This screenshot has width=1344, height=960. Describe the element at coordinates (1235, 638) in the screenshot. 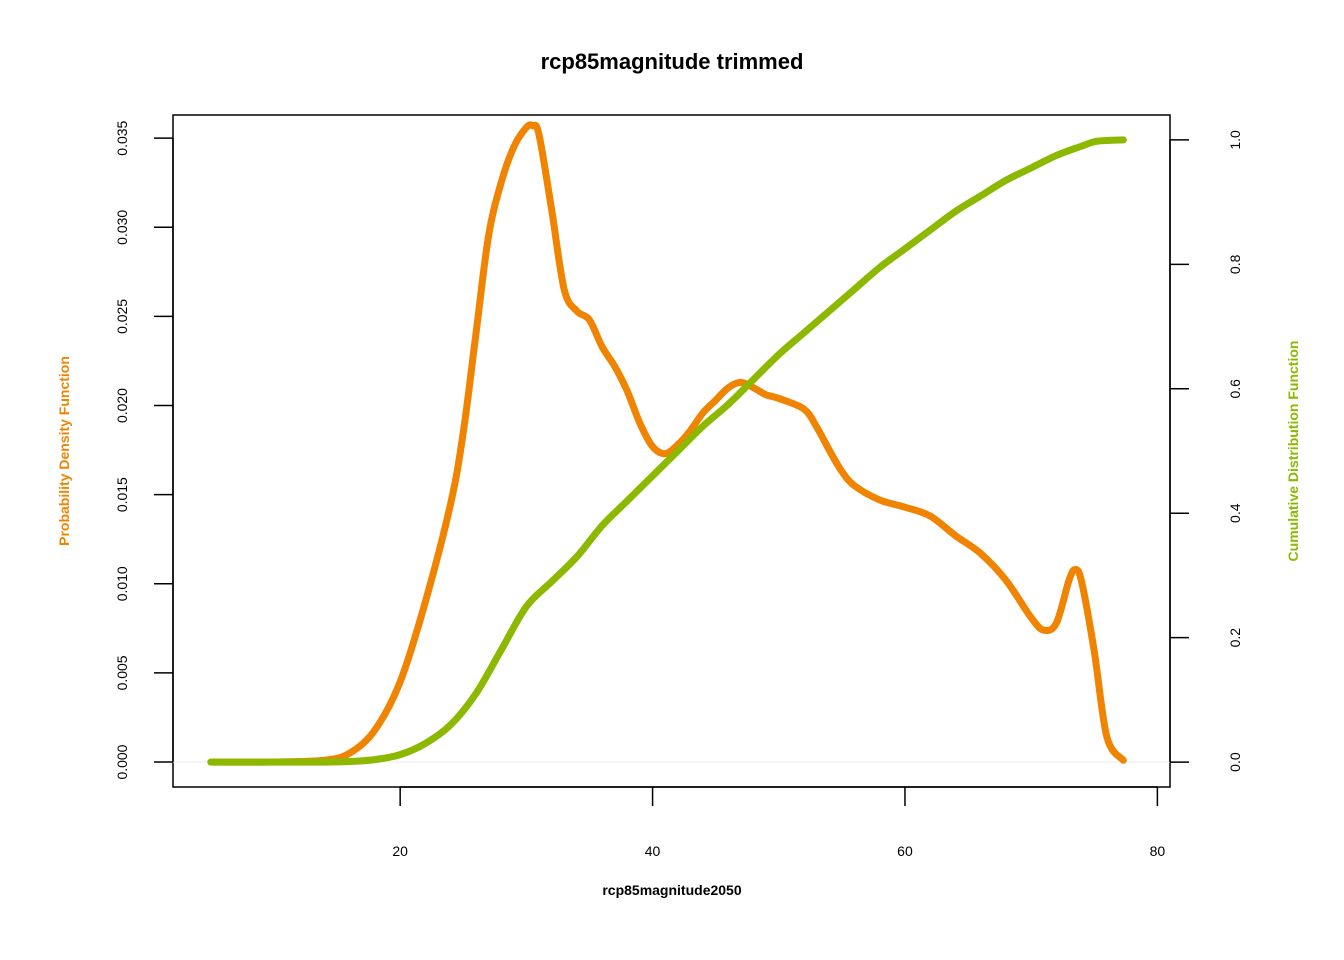

I see `y-right-tick-label: 0.2` at that location.